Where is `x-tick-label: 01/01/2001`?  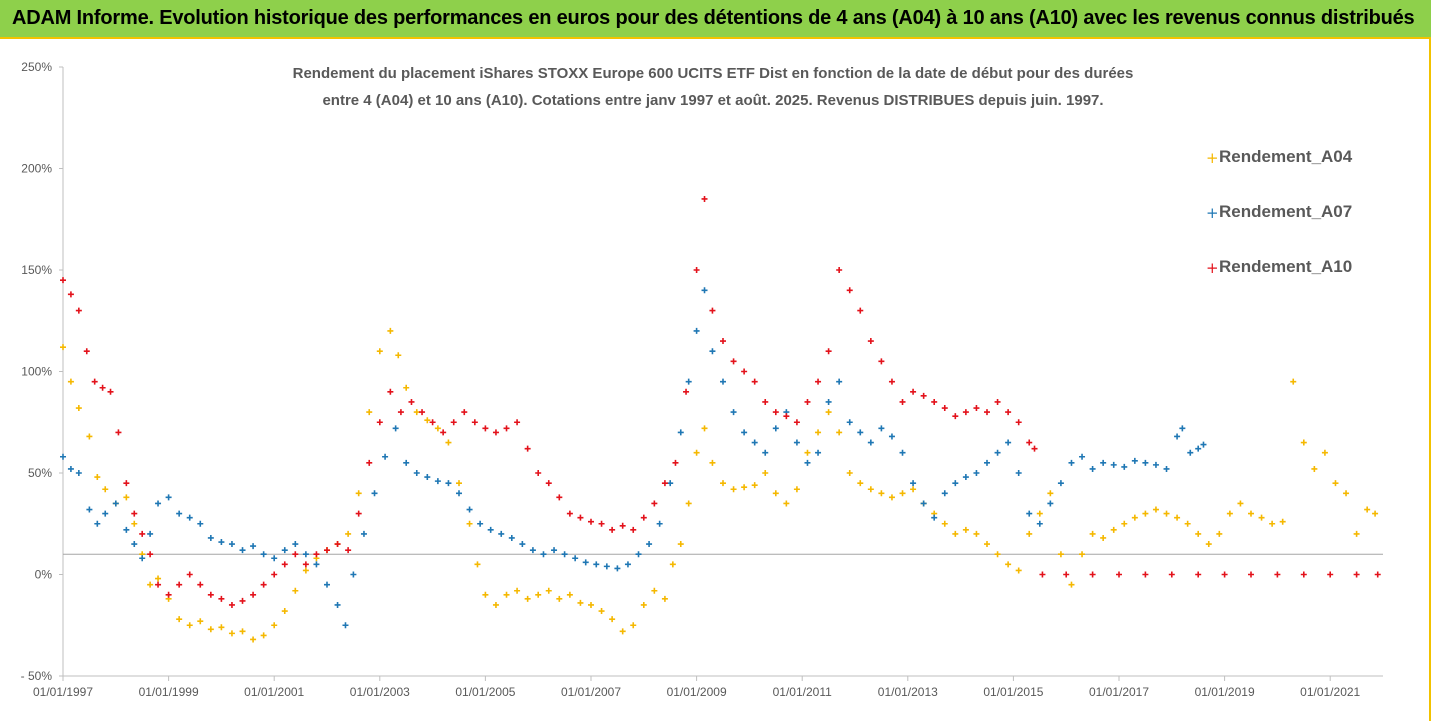
x-tick-label: 01/01/2001 is located at coordinates (274, 692).